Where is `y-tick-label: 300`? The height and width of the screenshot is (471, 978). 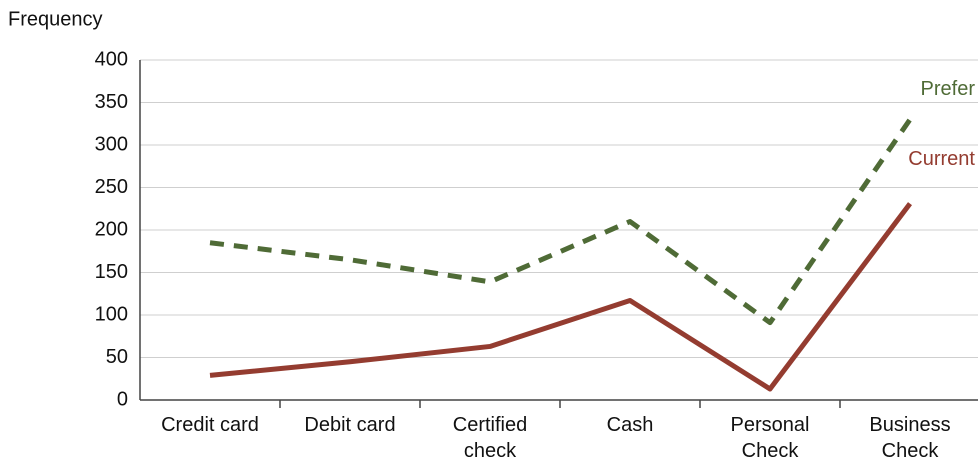 y-tick-label: 300 is located at coordinates (111, 144).